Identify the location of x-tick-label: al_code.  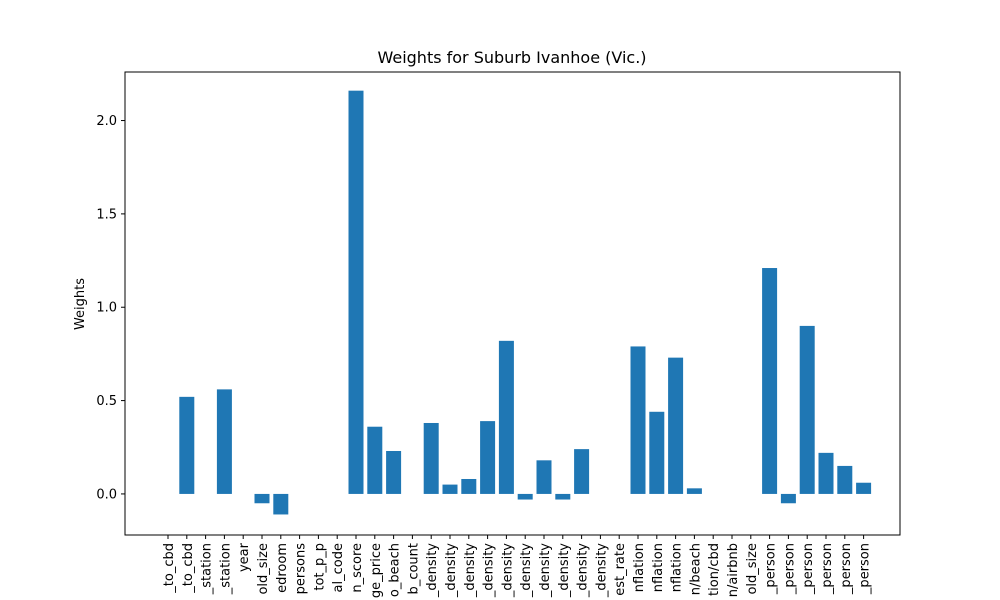
(338, 567).